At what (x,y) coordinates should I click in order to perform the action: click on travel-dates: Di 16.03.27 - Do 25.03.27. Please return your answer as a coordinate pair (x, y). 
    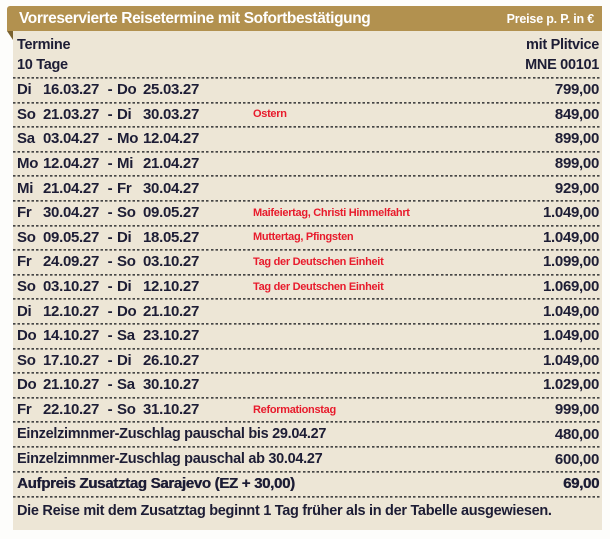
    Looking at the image, I should click on (110, 89).